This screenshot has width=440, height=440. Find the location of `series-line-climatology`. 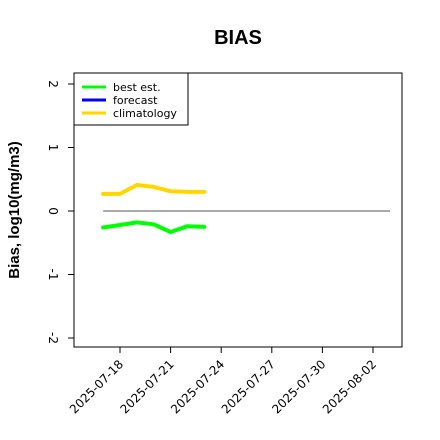

series-line-climatology is located at coordinates (154, 189).